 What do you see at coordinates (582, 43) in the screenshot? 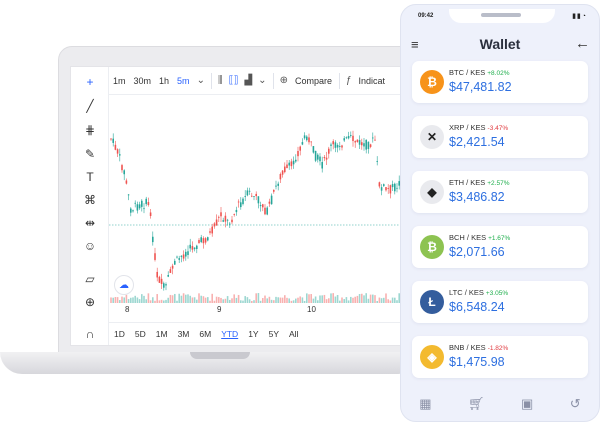
I see `back-arrow-icon: ←` at bounding box center [582, 43].